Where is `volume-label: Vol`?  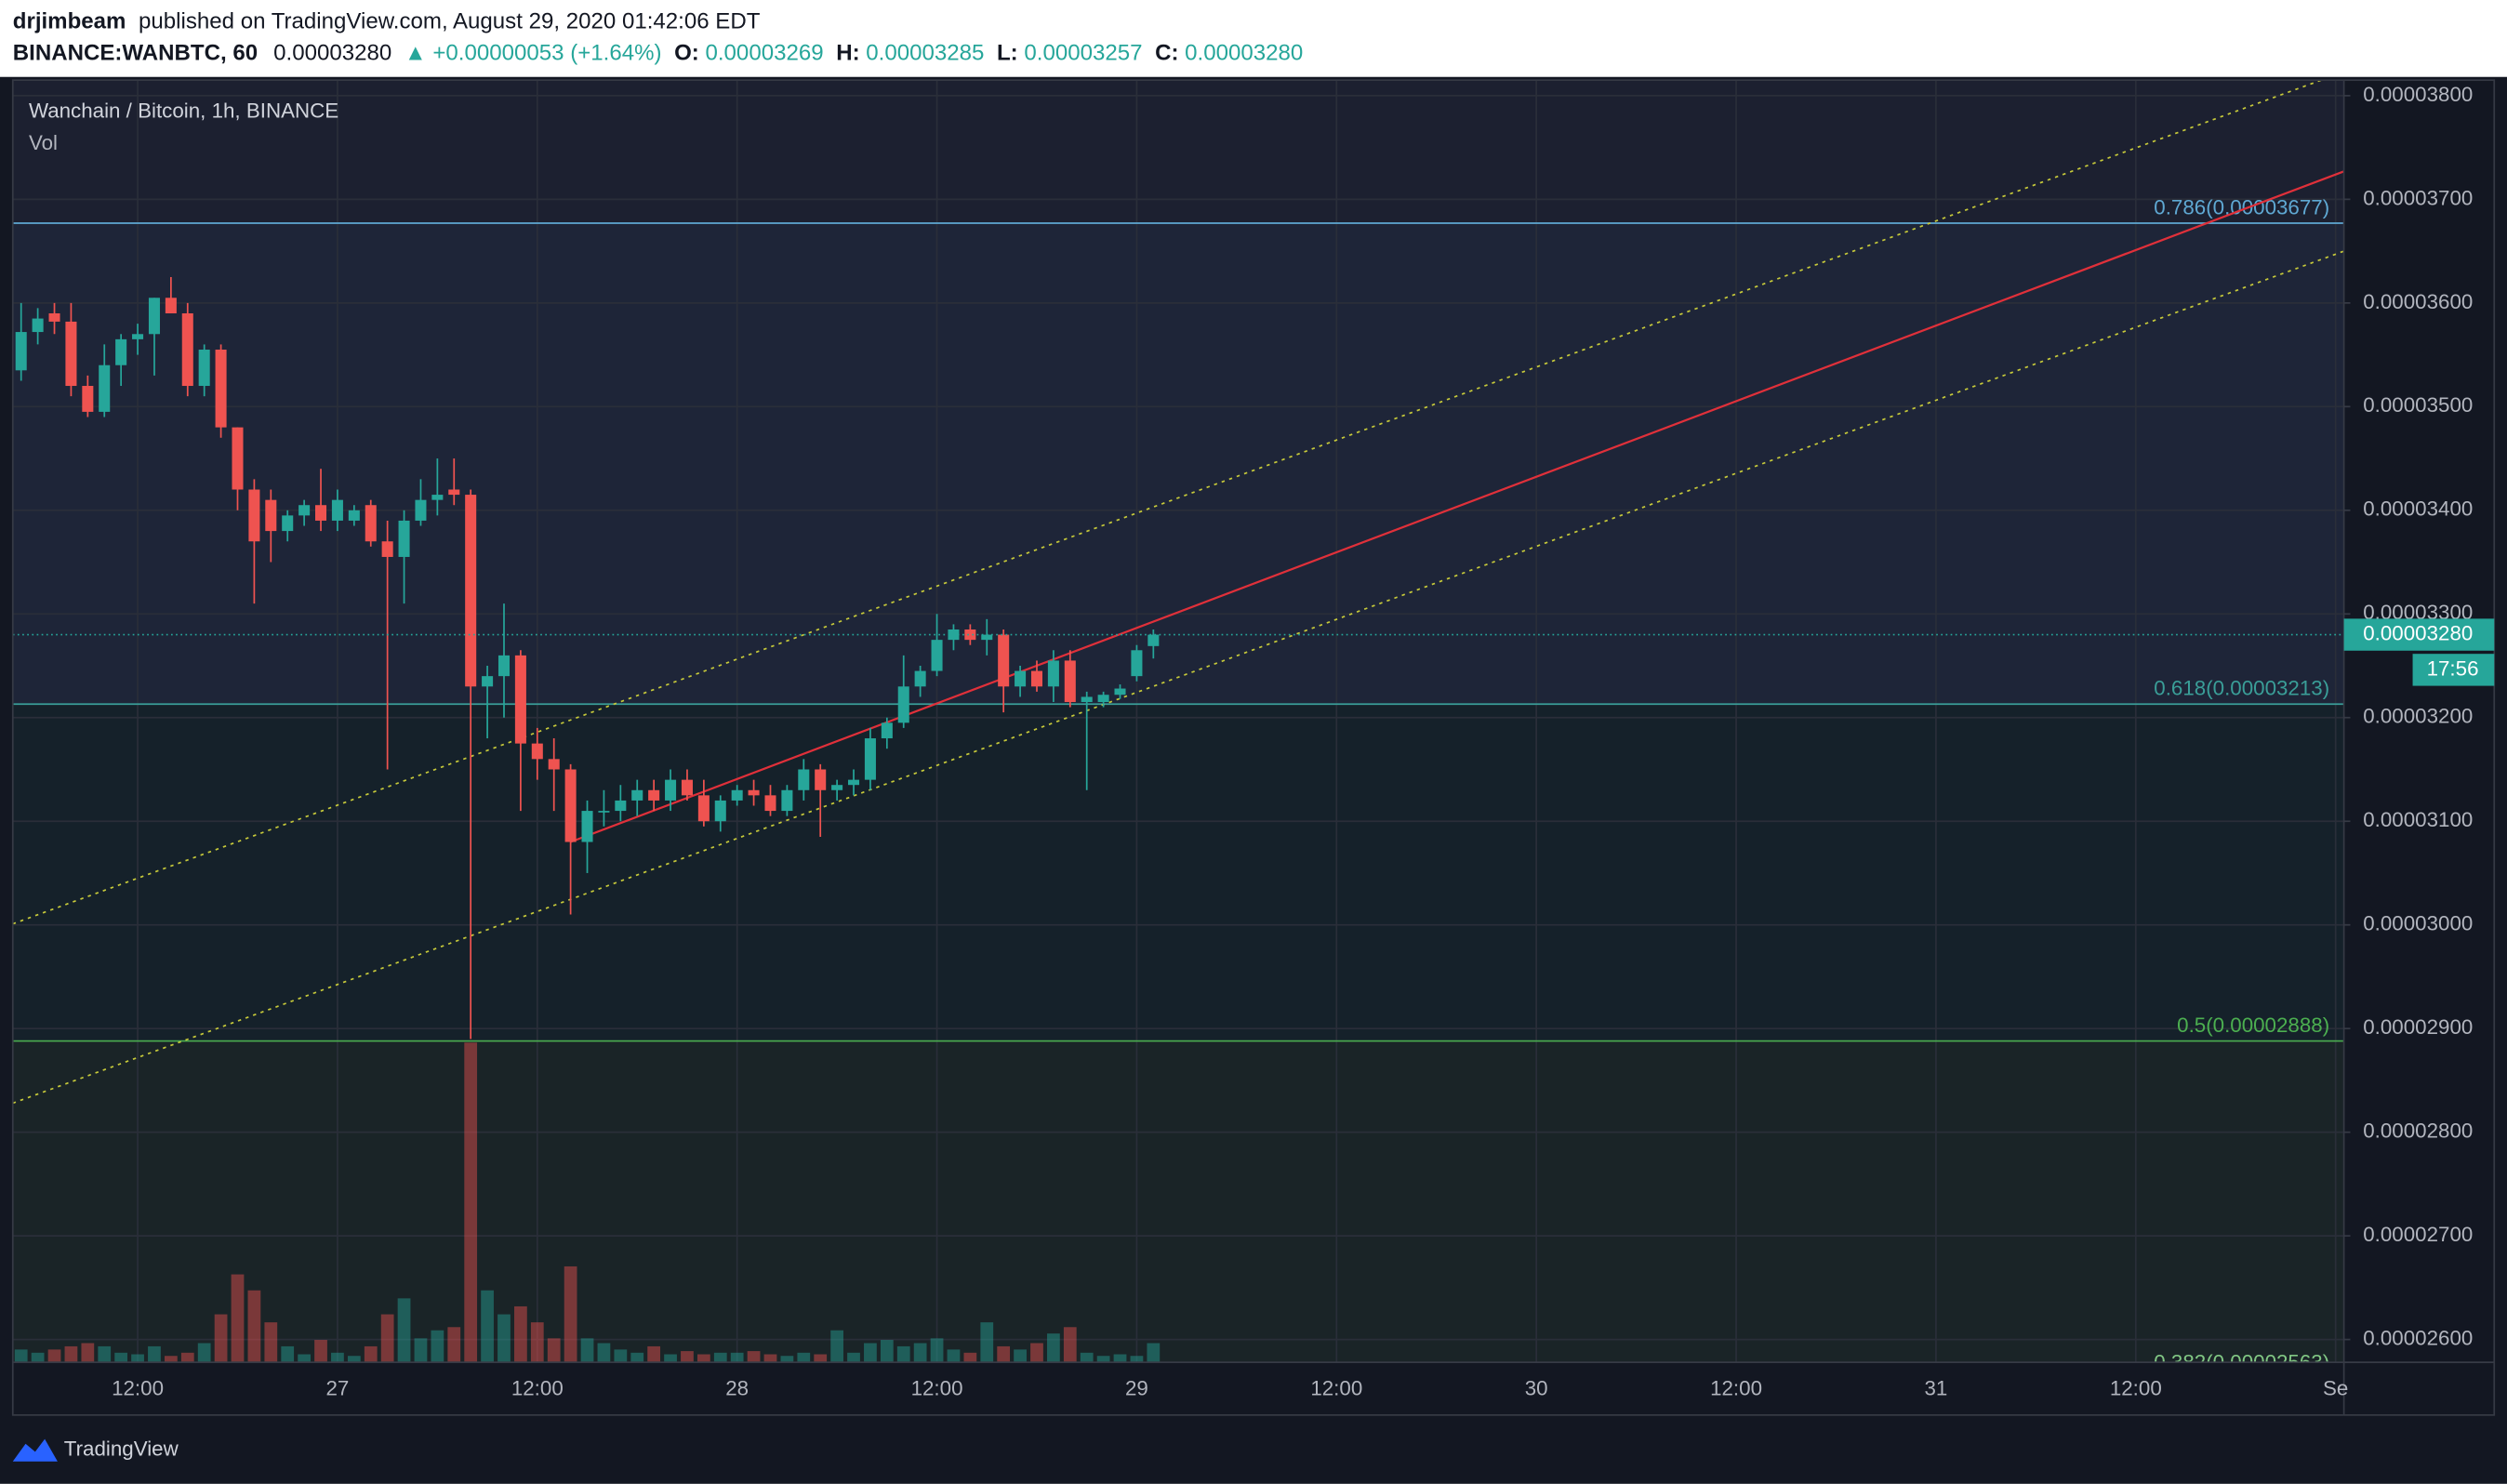 volume-label: Vol is located at coordinates (43, 142).